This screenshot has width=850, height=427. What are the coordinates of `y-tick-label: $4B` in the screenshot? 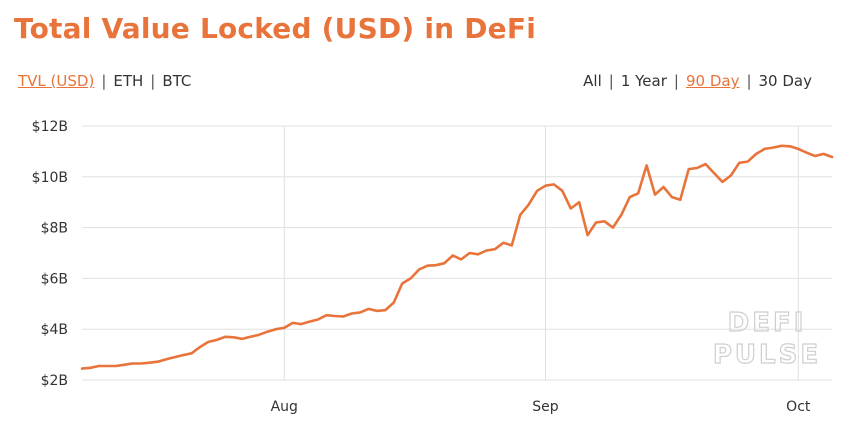 It's located at (54, 330).